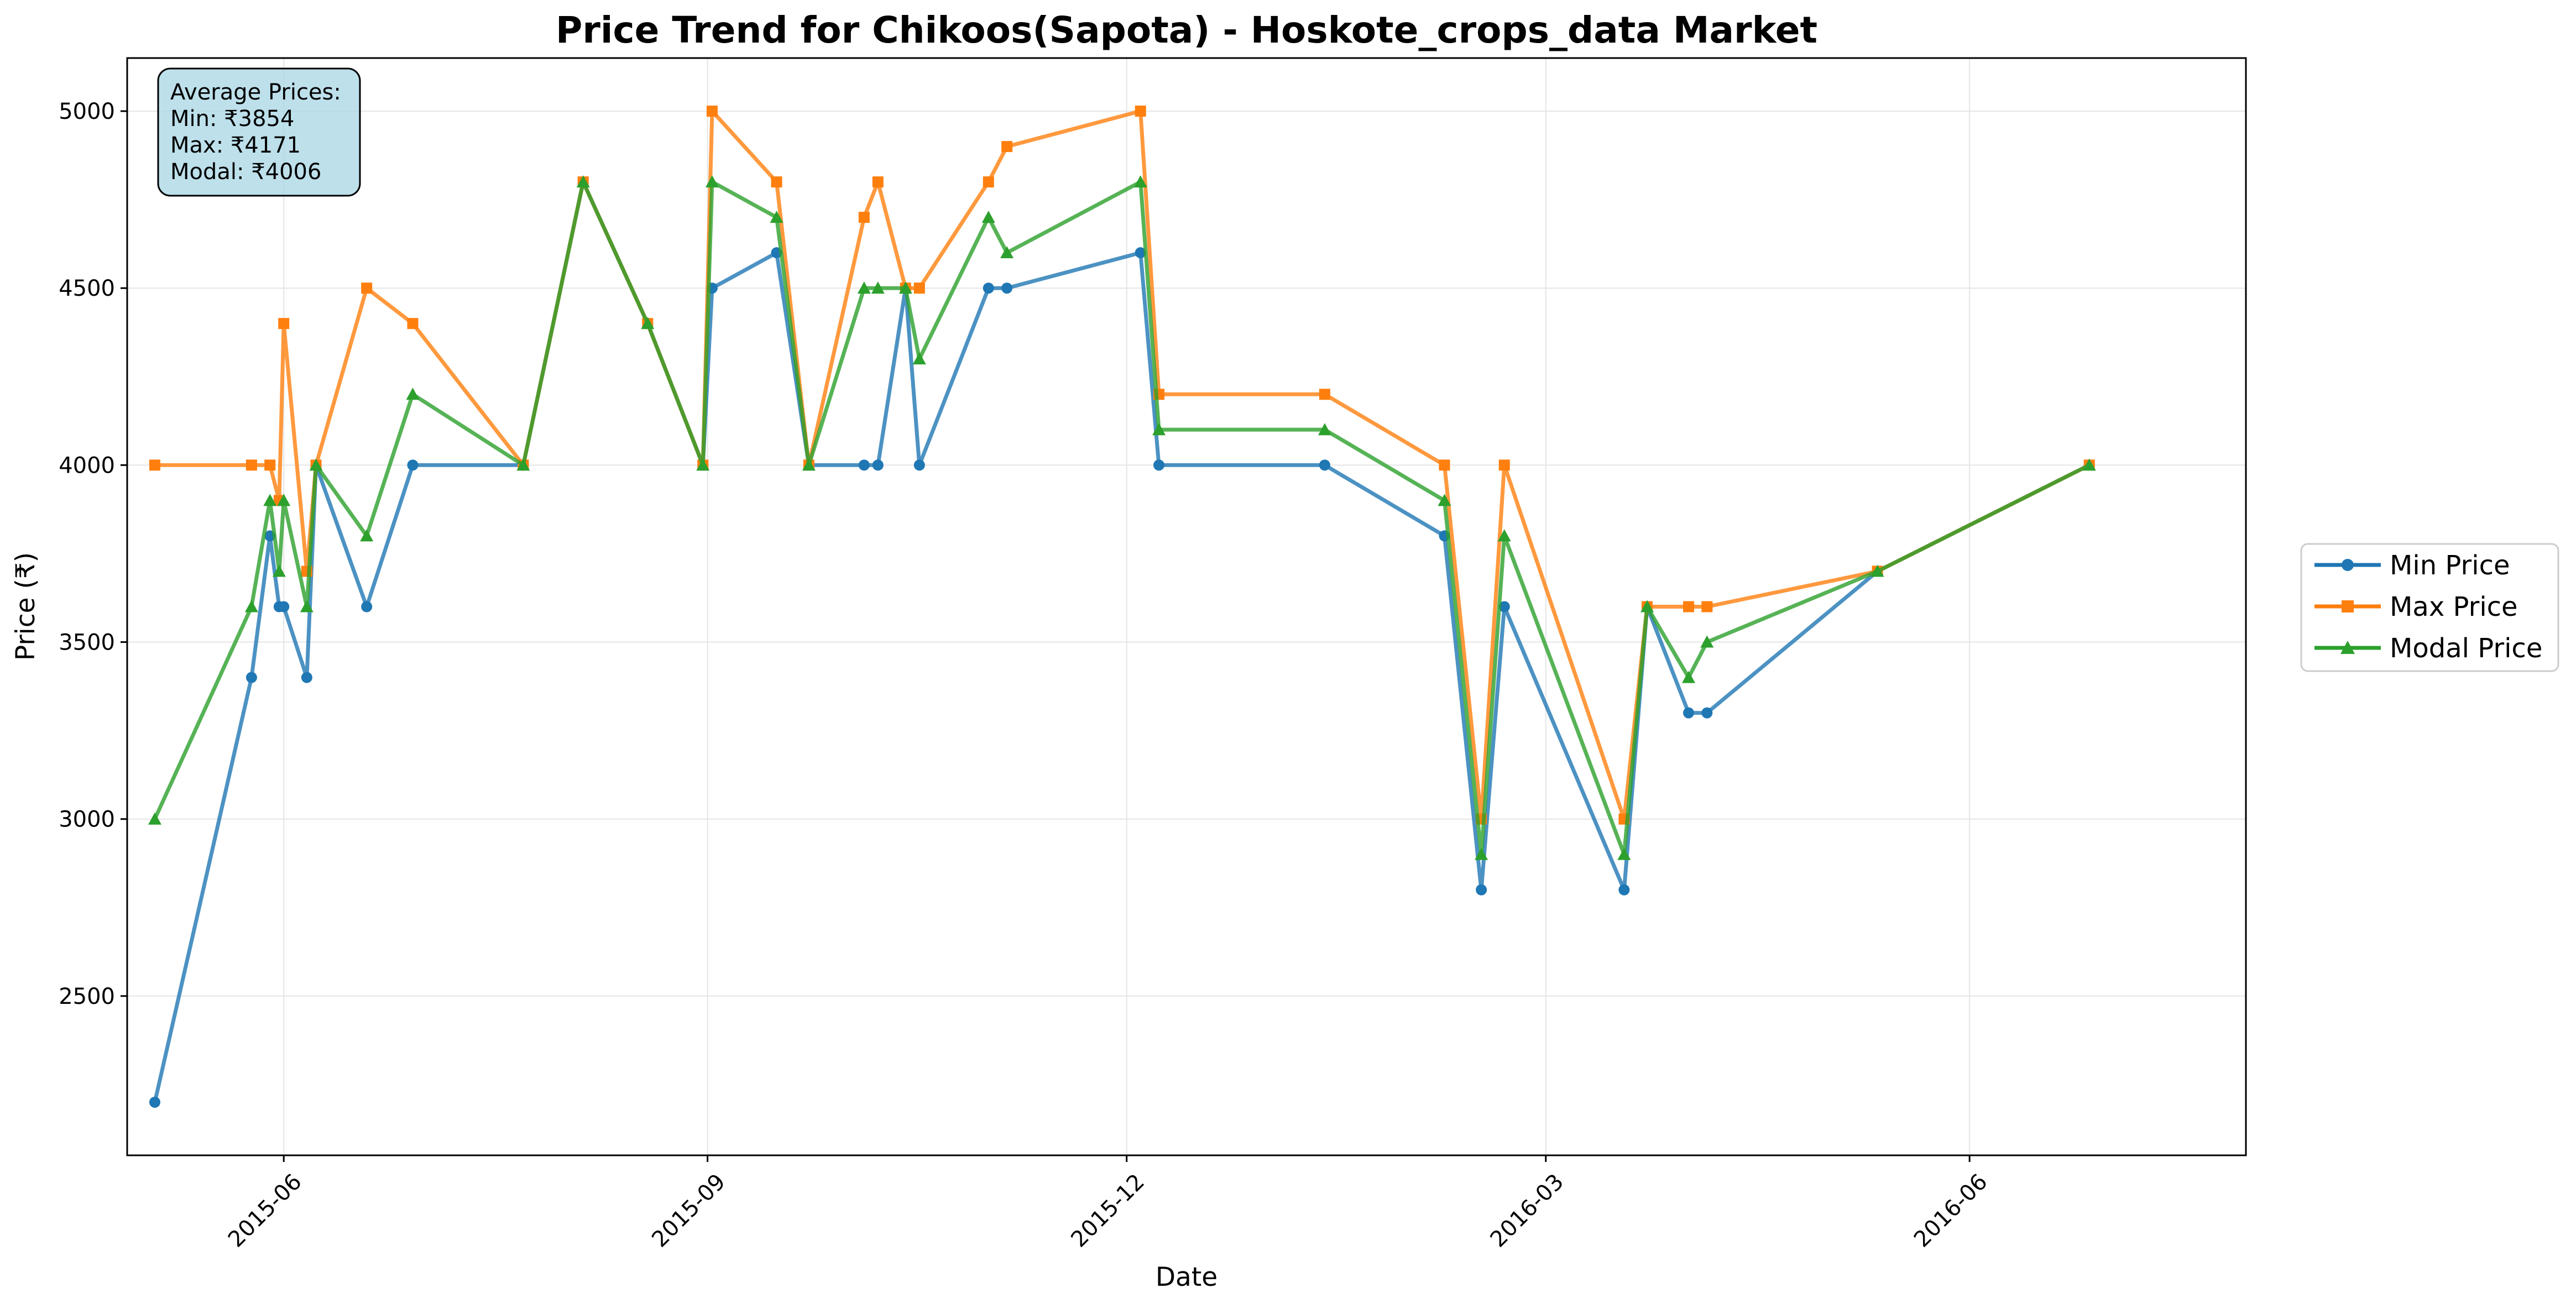 This screenshot has height=1309, width=2576. I want to click on legend-frame, so click(2429, 607).